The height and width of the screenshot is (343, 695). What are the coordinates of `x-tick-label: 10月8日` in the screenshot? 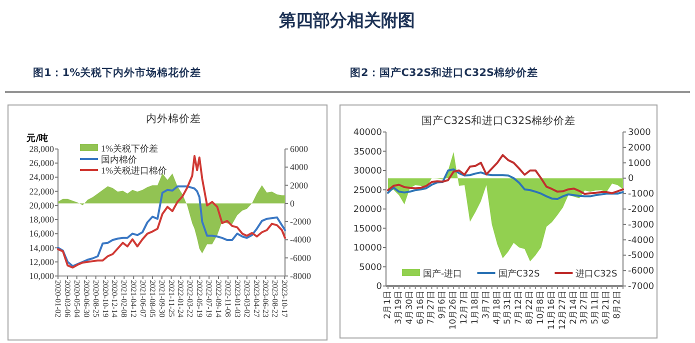 It's located at (541, 307).